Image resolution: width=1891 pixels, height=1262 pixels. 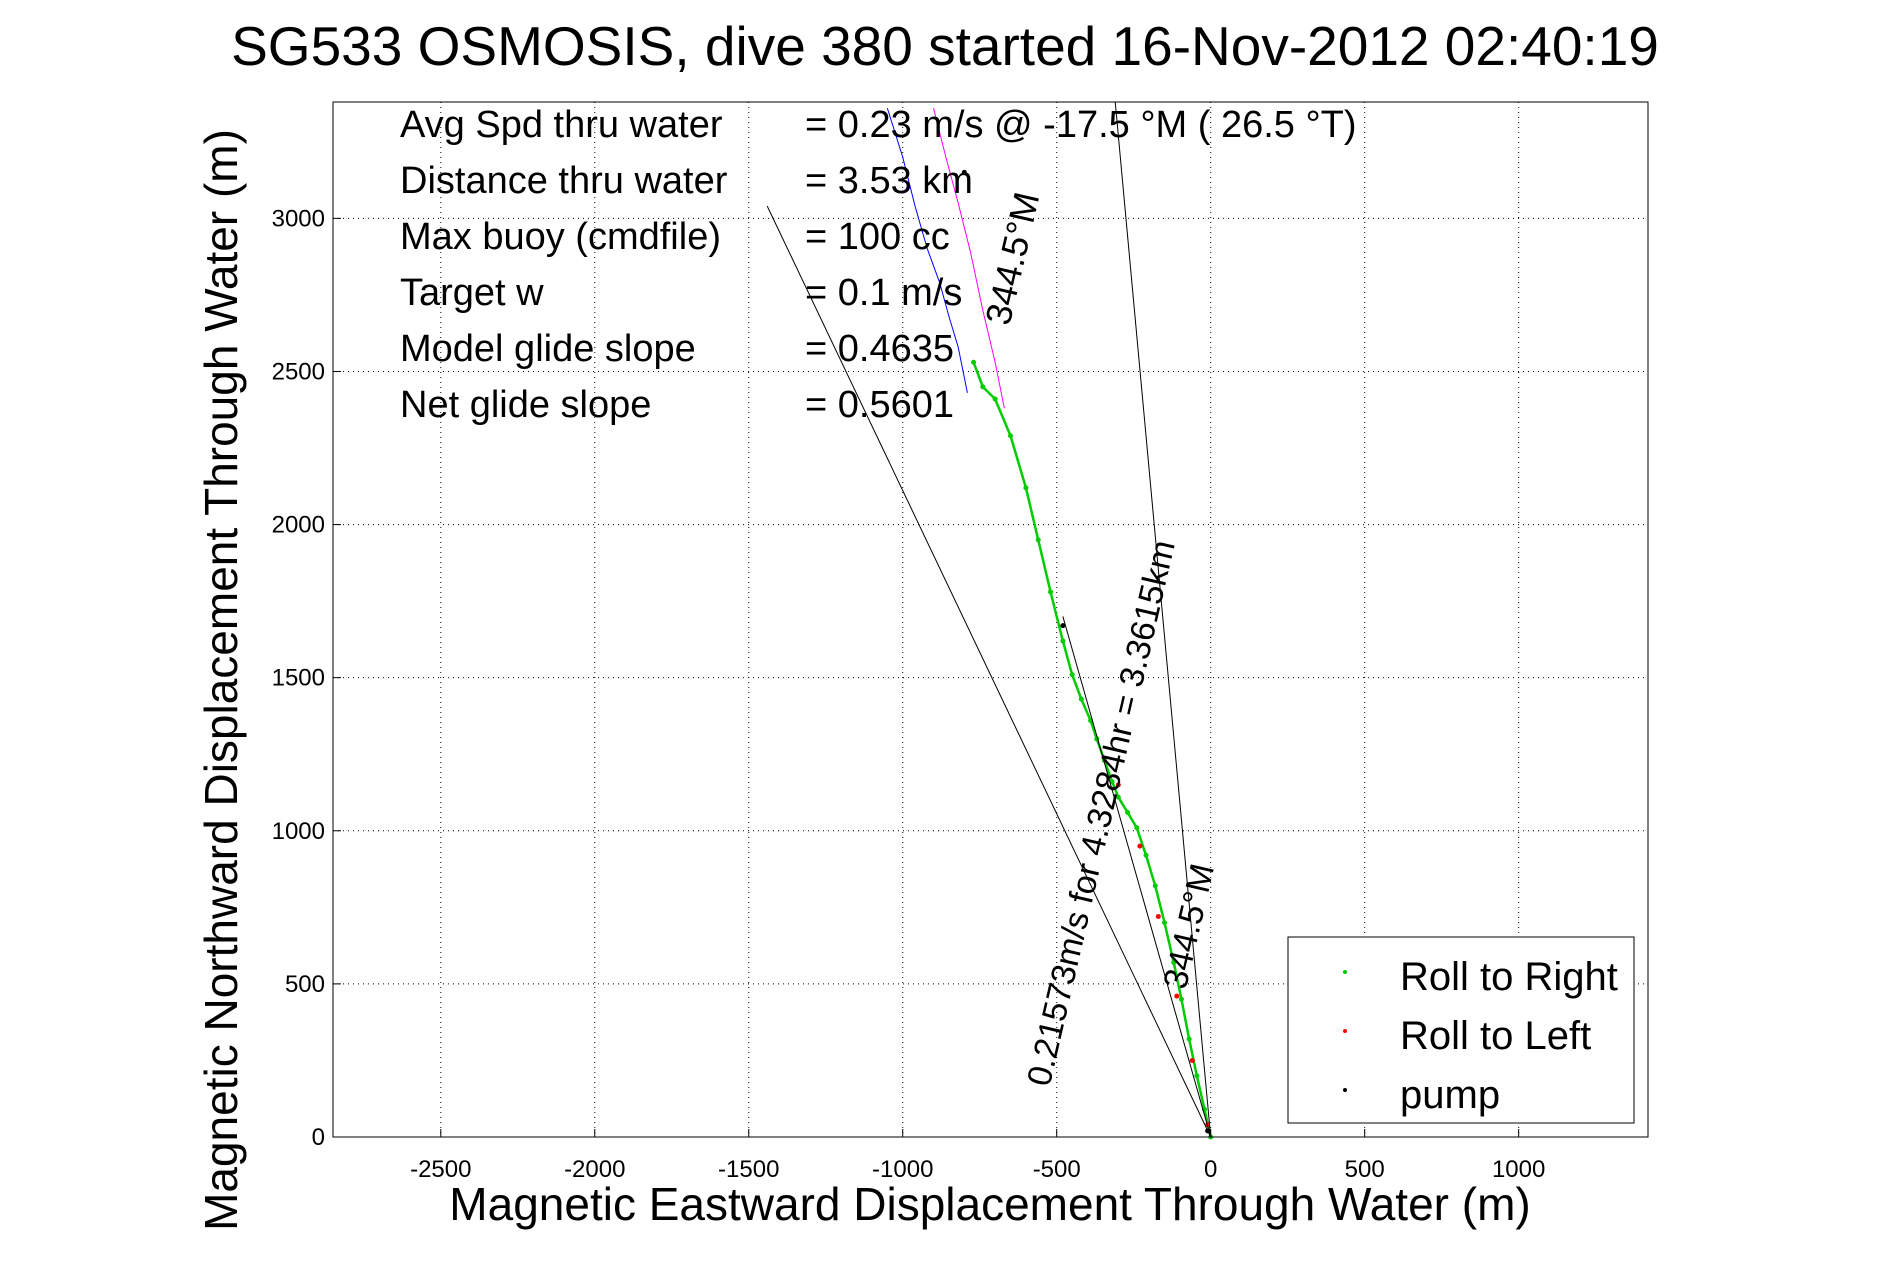 What do you see at coordinates (561, 125) in the screenshot?
I see `stat-label: Avg Spd thru water` at bounding box center [561, 125].